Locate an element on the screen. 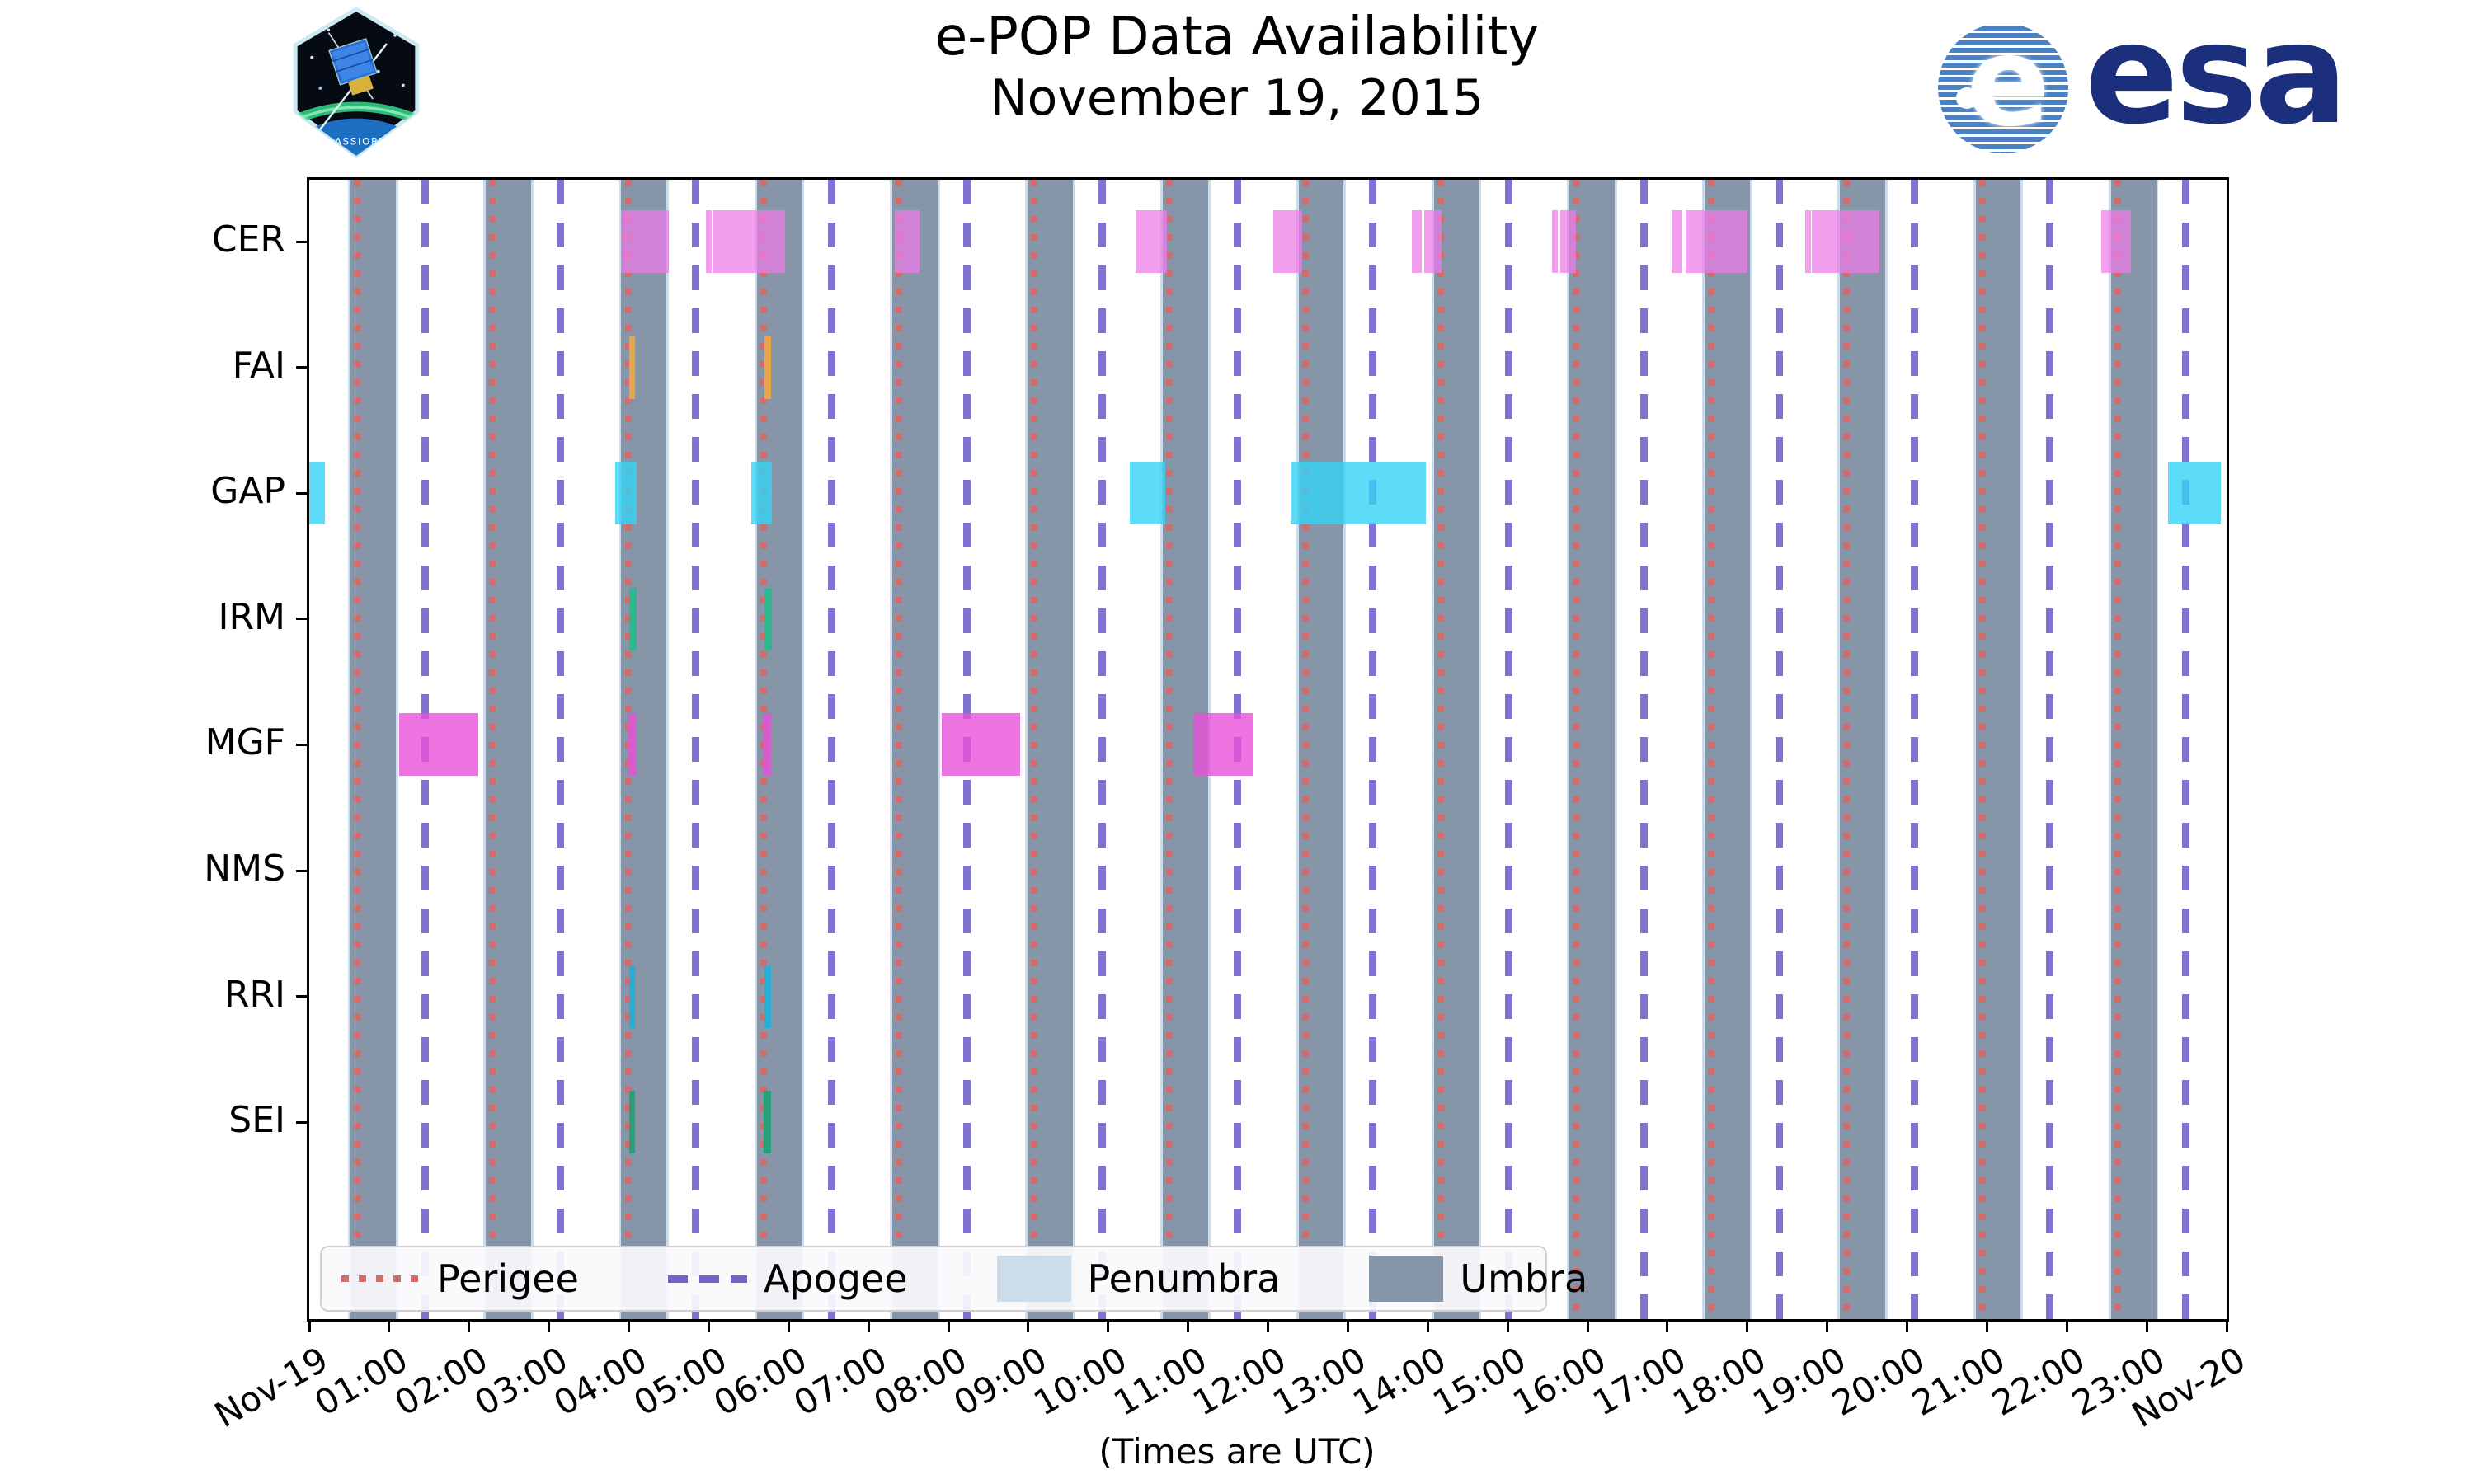 This screenshot has height=1484, width=2474. esa-globe-icon: e is located at coordinates (2003, 88).